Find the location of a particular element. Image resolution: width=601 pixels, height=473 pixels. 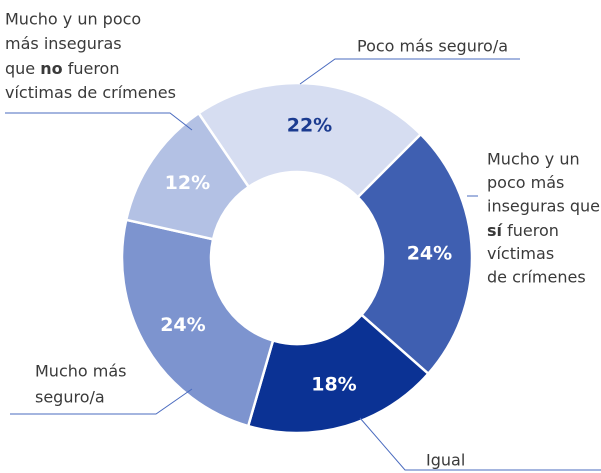

category-label: víctimas is located at coordinates (520, 253).